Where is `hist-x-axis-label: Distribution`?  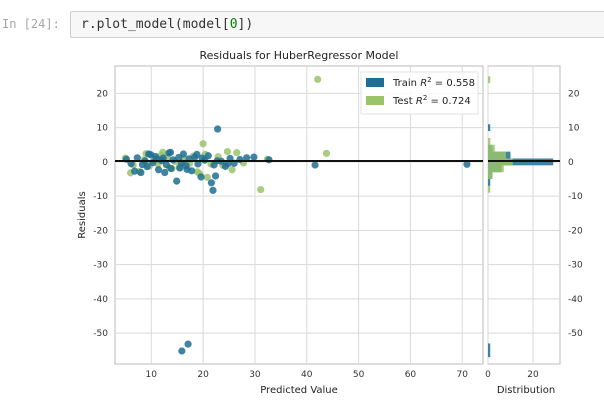
hist-x-axis-label: Distribution is located at coordinates (526, 390).